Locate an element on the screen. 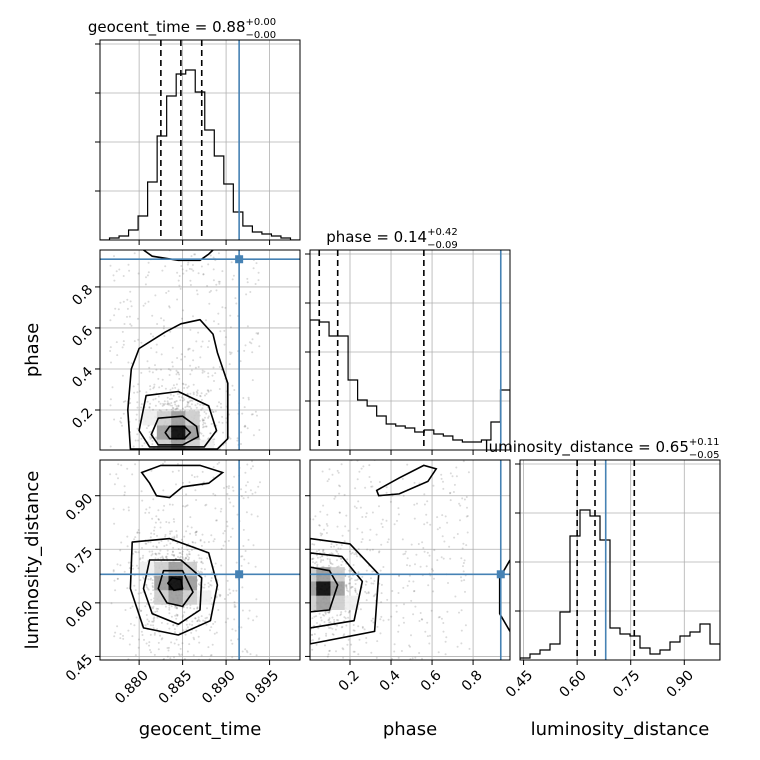 This screenshot has height=760, width=760. axes-frame is located at coordinates (410, 350).